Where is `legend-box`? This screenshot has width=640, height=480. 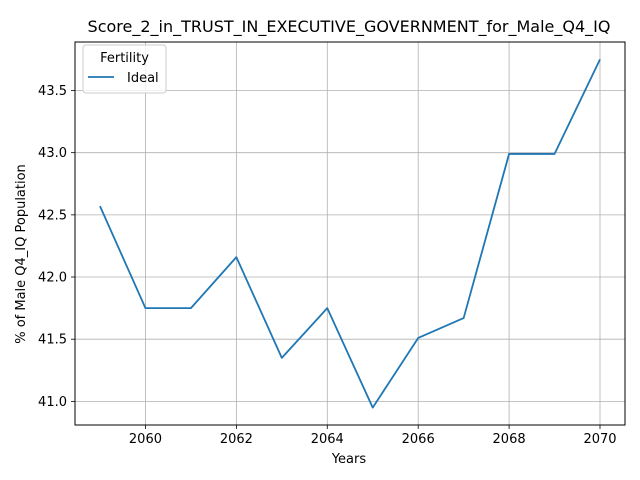 legend-box is located at coordinates (124, 69).